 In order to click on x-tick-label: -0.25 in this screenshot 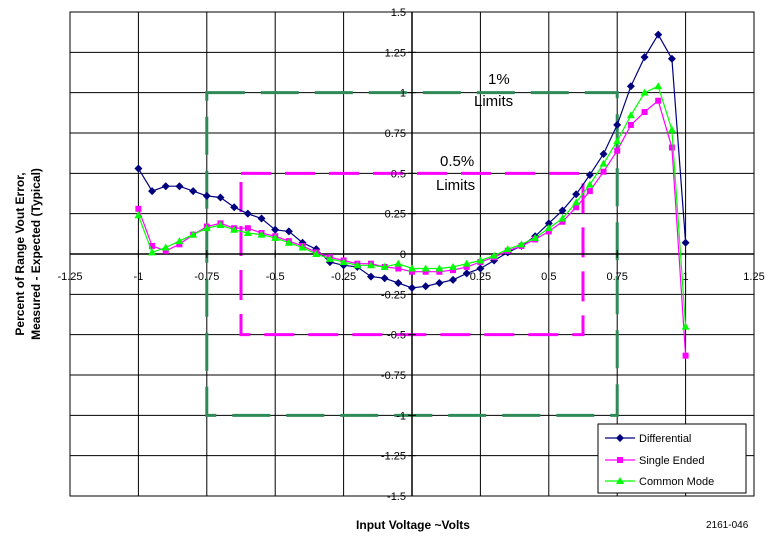, I will do `click(343, 277)`.